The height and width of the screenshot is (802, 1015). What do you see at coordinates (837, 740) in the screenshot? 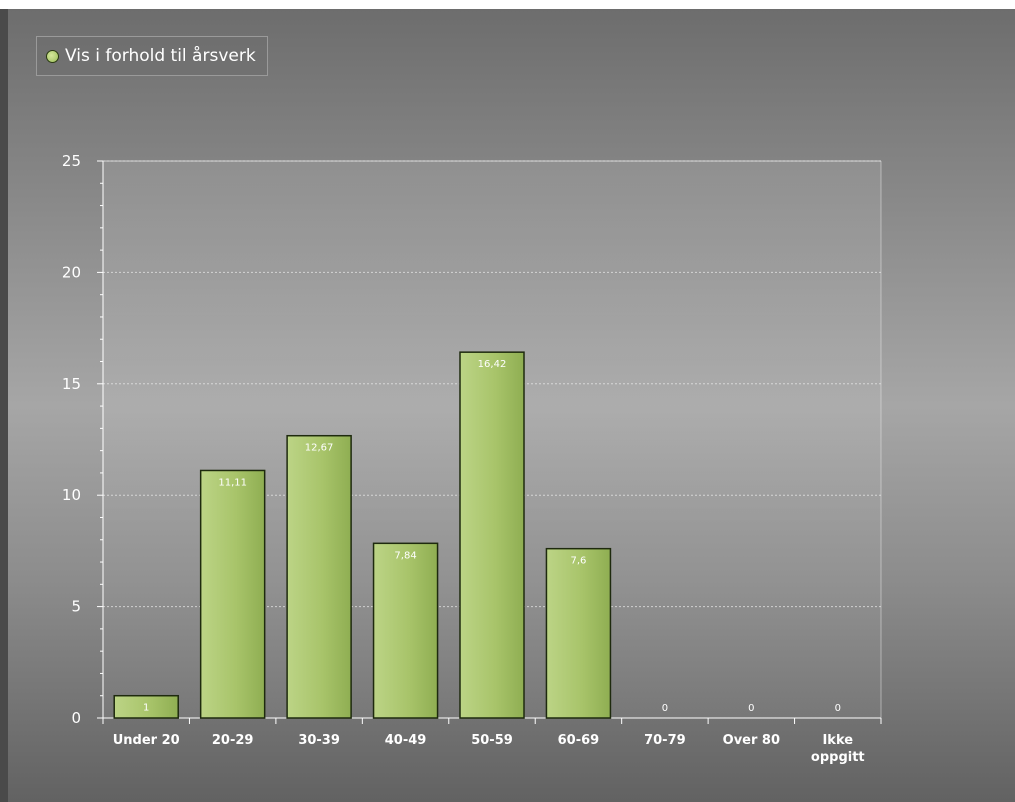
I see `x-tick-label: Ikke` at bounding box center [837, 740].